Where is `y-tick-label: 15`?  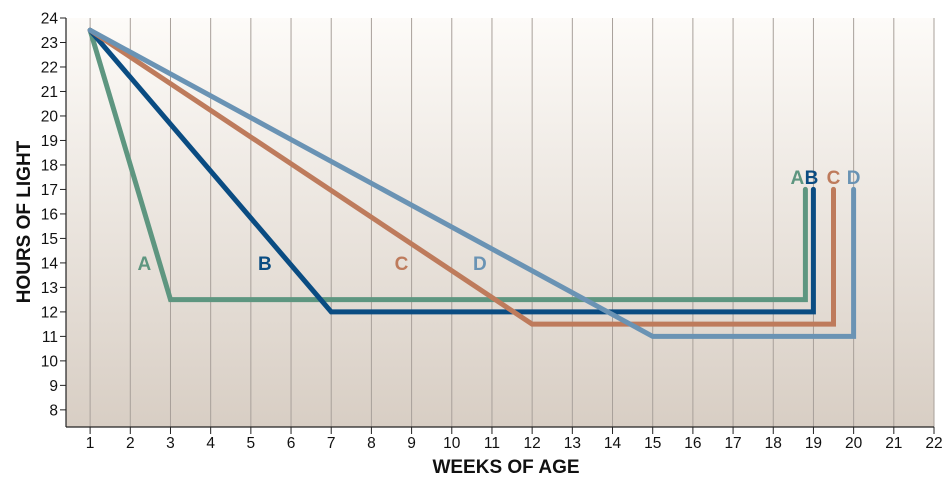 y-tick-label: 15 is located at coordinates (49, 239).